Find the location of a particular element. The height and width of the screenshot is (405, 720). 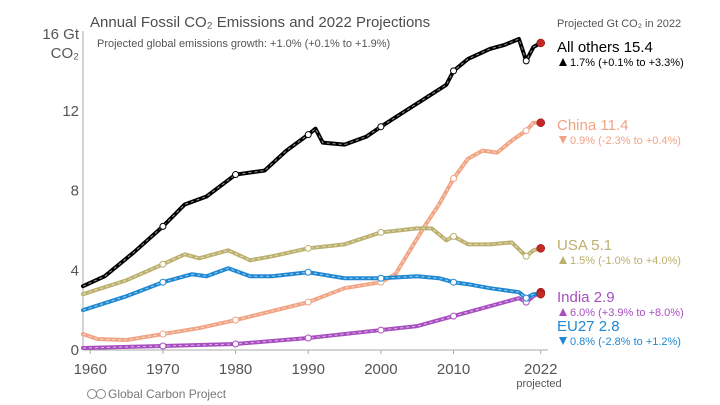

x-tick-label: 1980 is located at coordinates (235, 369).